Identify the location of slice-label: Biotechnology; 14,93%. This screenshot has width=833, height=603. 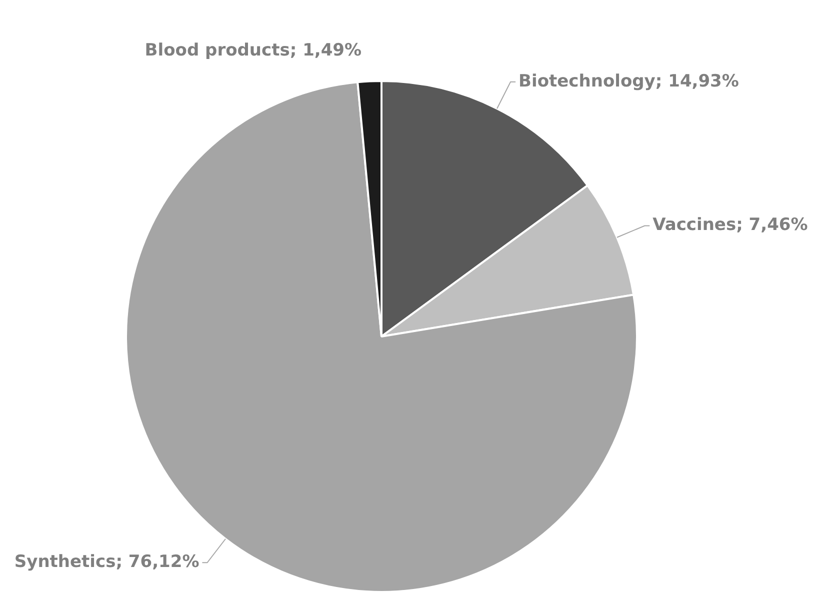
(628, 81).